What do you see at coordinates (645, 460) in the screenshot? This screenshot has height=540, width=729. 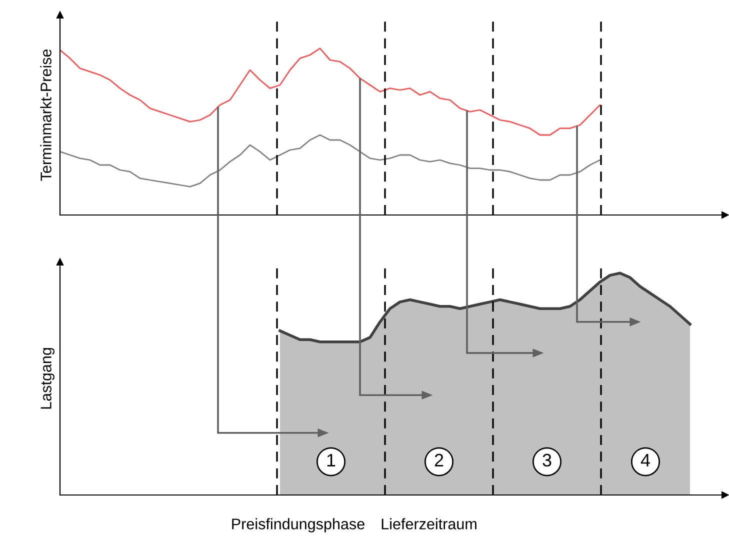 I see `annotation: 4` at bounding box center [645, 460].